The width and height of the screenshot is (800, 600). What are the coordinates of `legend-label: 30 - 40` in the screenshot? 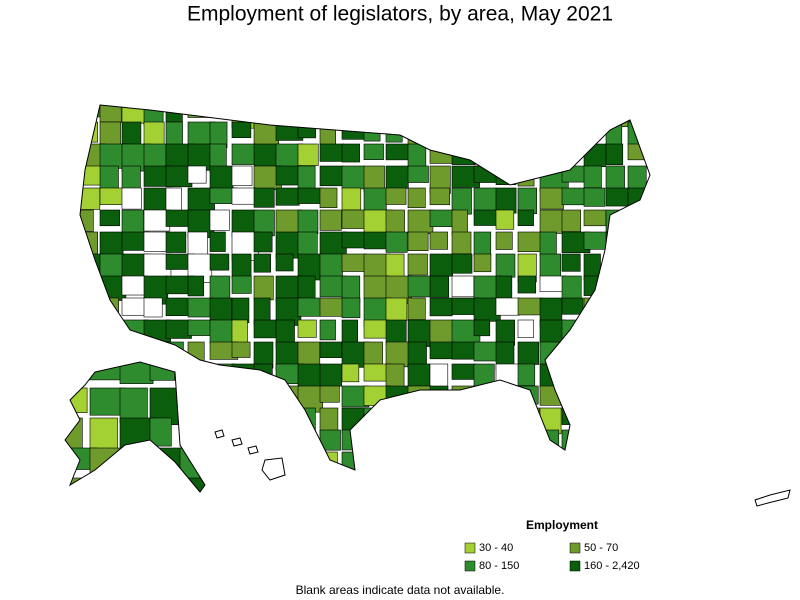 It's located at (496, 548).